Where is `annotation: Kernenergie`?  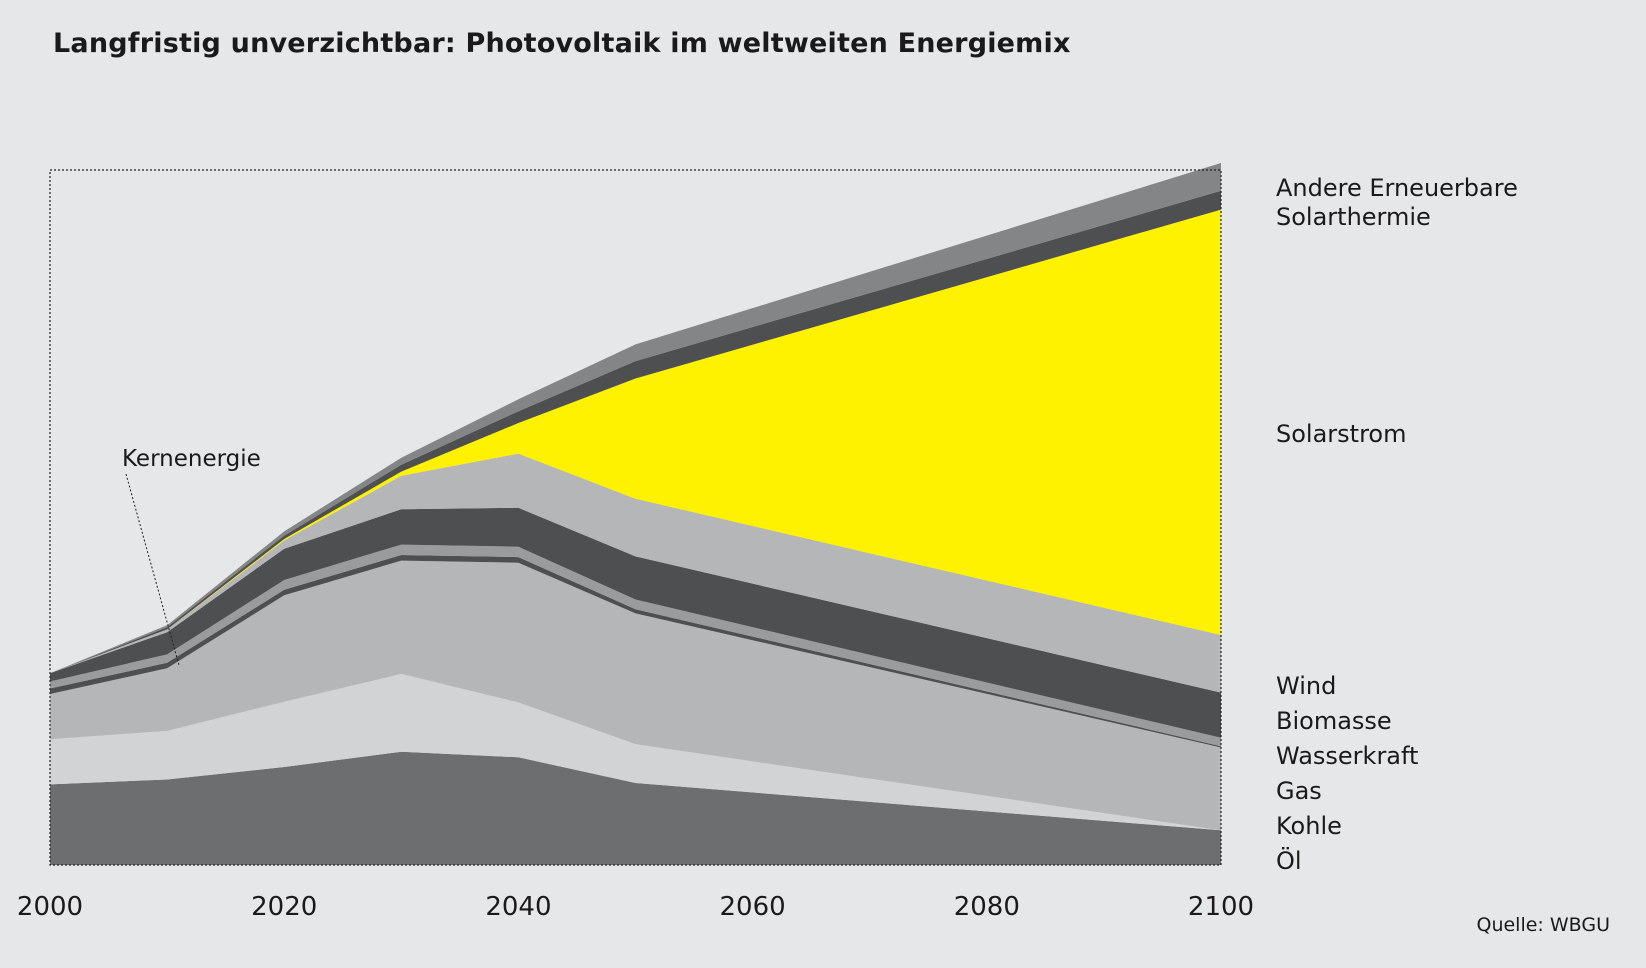 annotation: Kernenergie is located at coordinates (191, 556).